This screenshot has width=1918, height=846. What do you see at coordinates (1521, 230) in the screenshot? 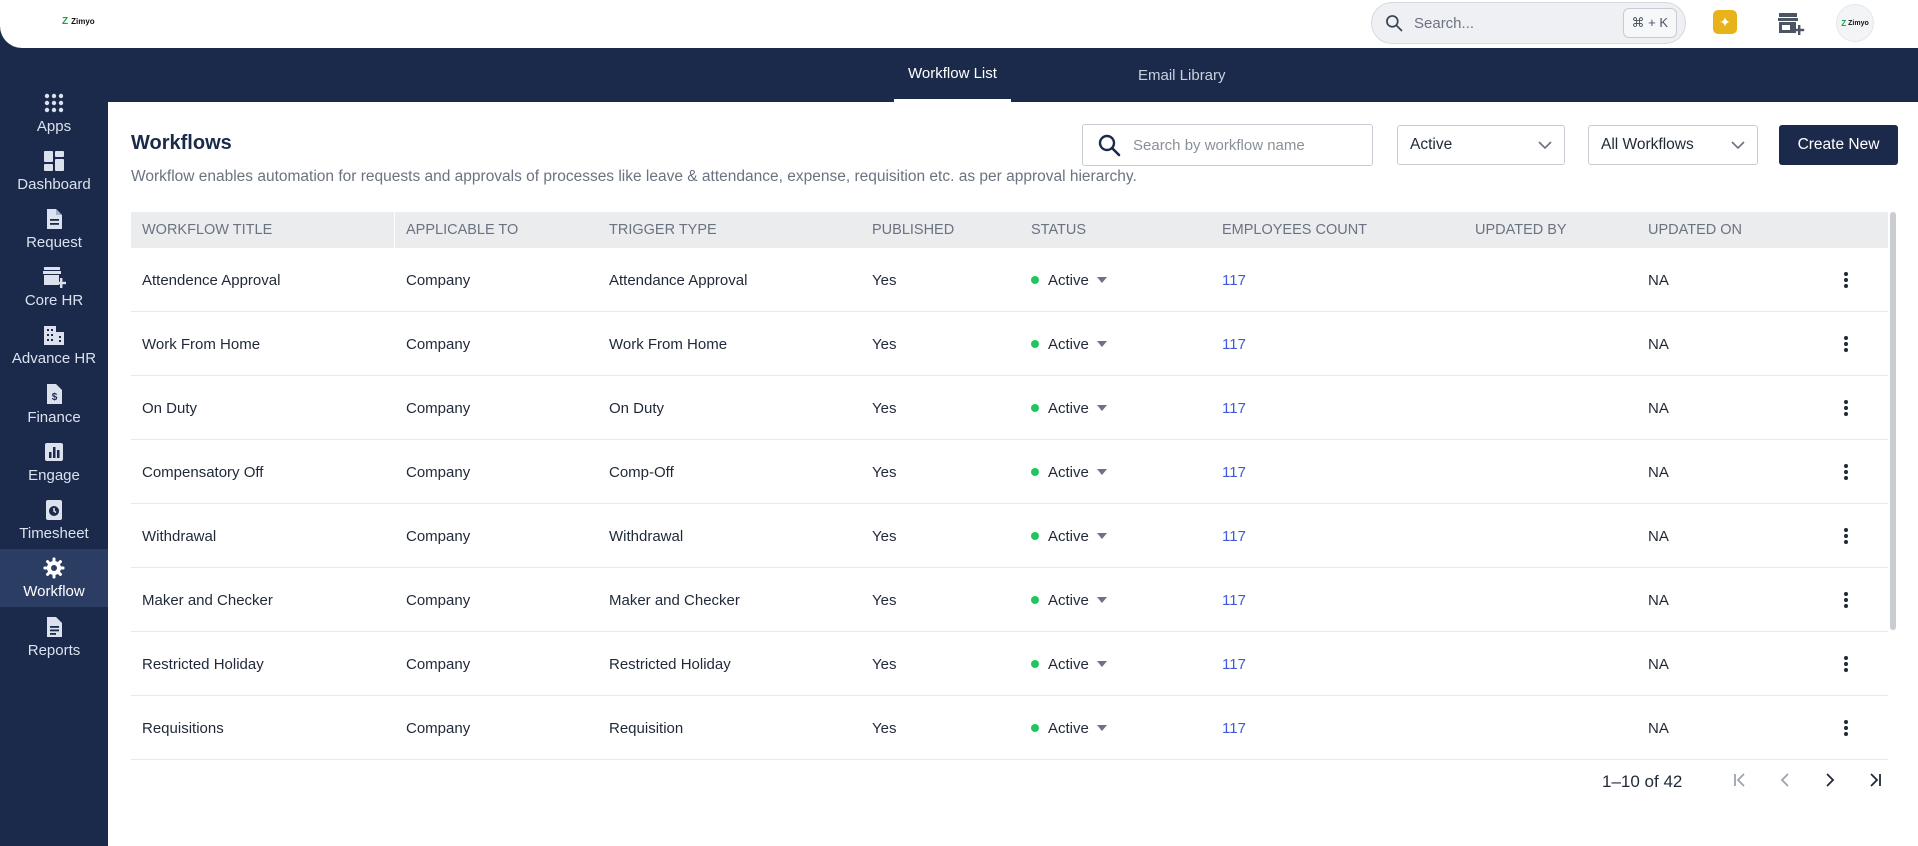
I see `column-header-updated-by: UPDATED BY` at bounding box center [1521, 230].